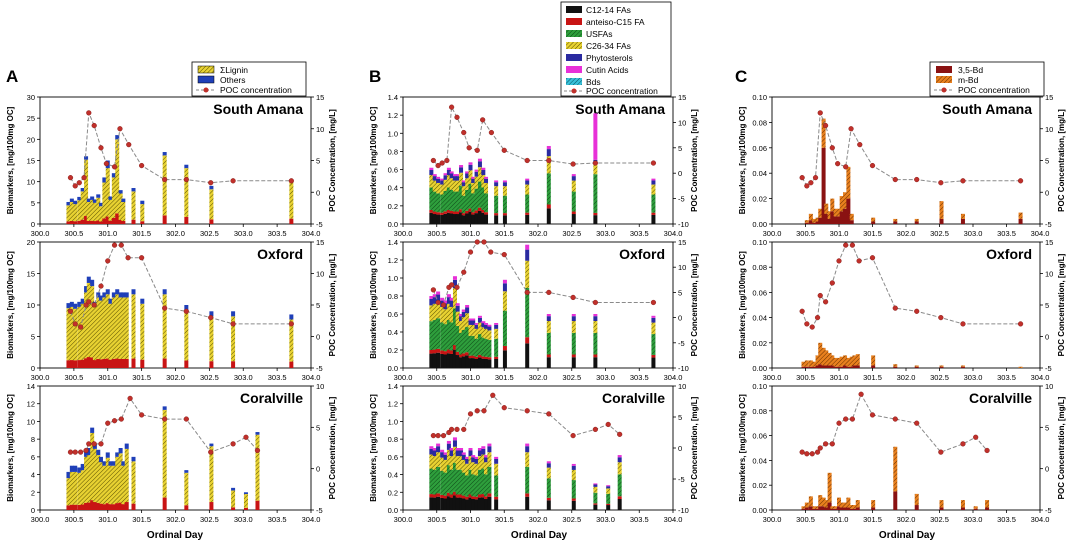 The width and height of the screenshot is (1084, 546). What do you see at coordinates (434, 360) in the screenshot?
I see `pb-site1-bar-1-c1214` at bounding box center [434, 360].